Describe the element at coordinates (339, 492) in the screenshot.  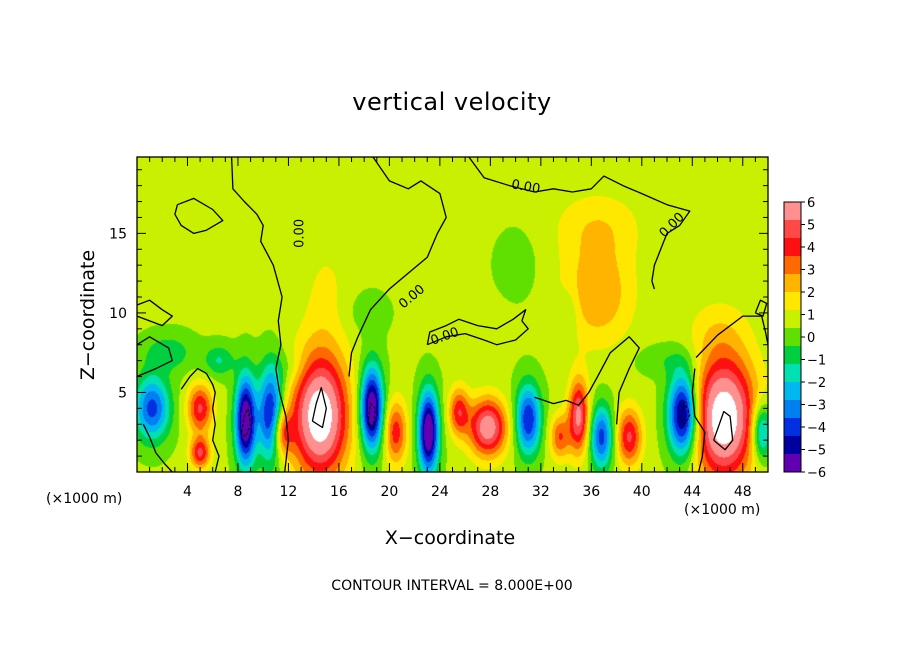
I see `x-tick-label-16: 16` at that location.